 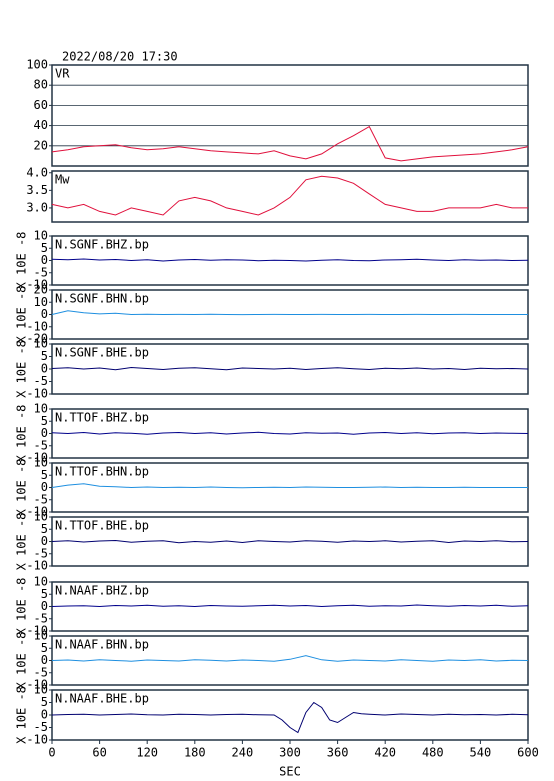 I want to click on x-tick-label: 300, so click(x=290, y=753).